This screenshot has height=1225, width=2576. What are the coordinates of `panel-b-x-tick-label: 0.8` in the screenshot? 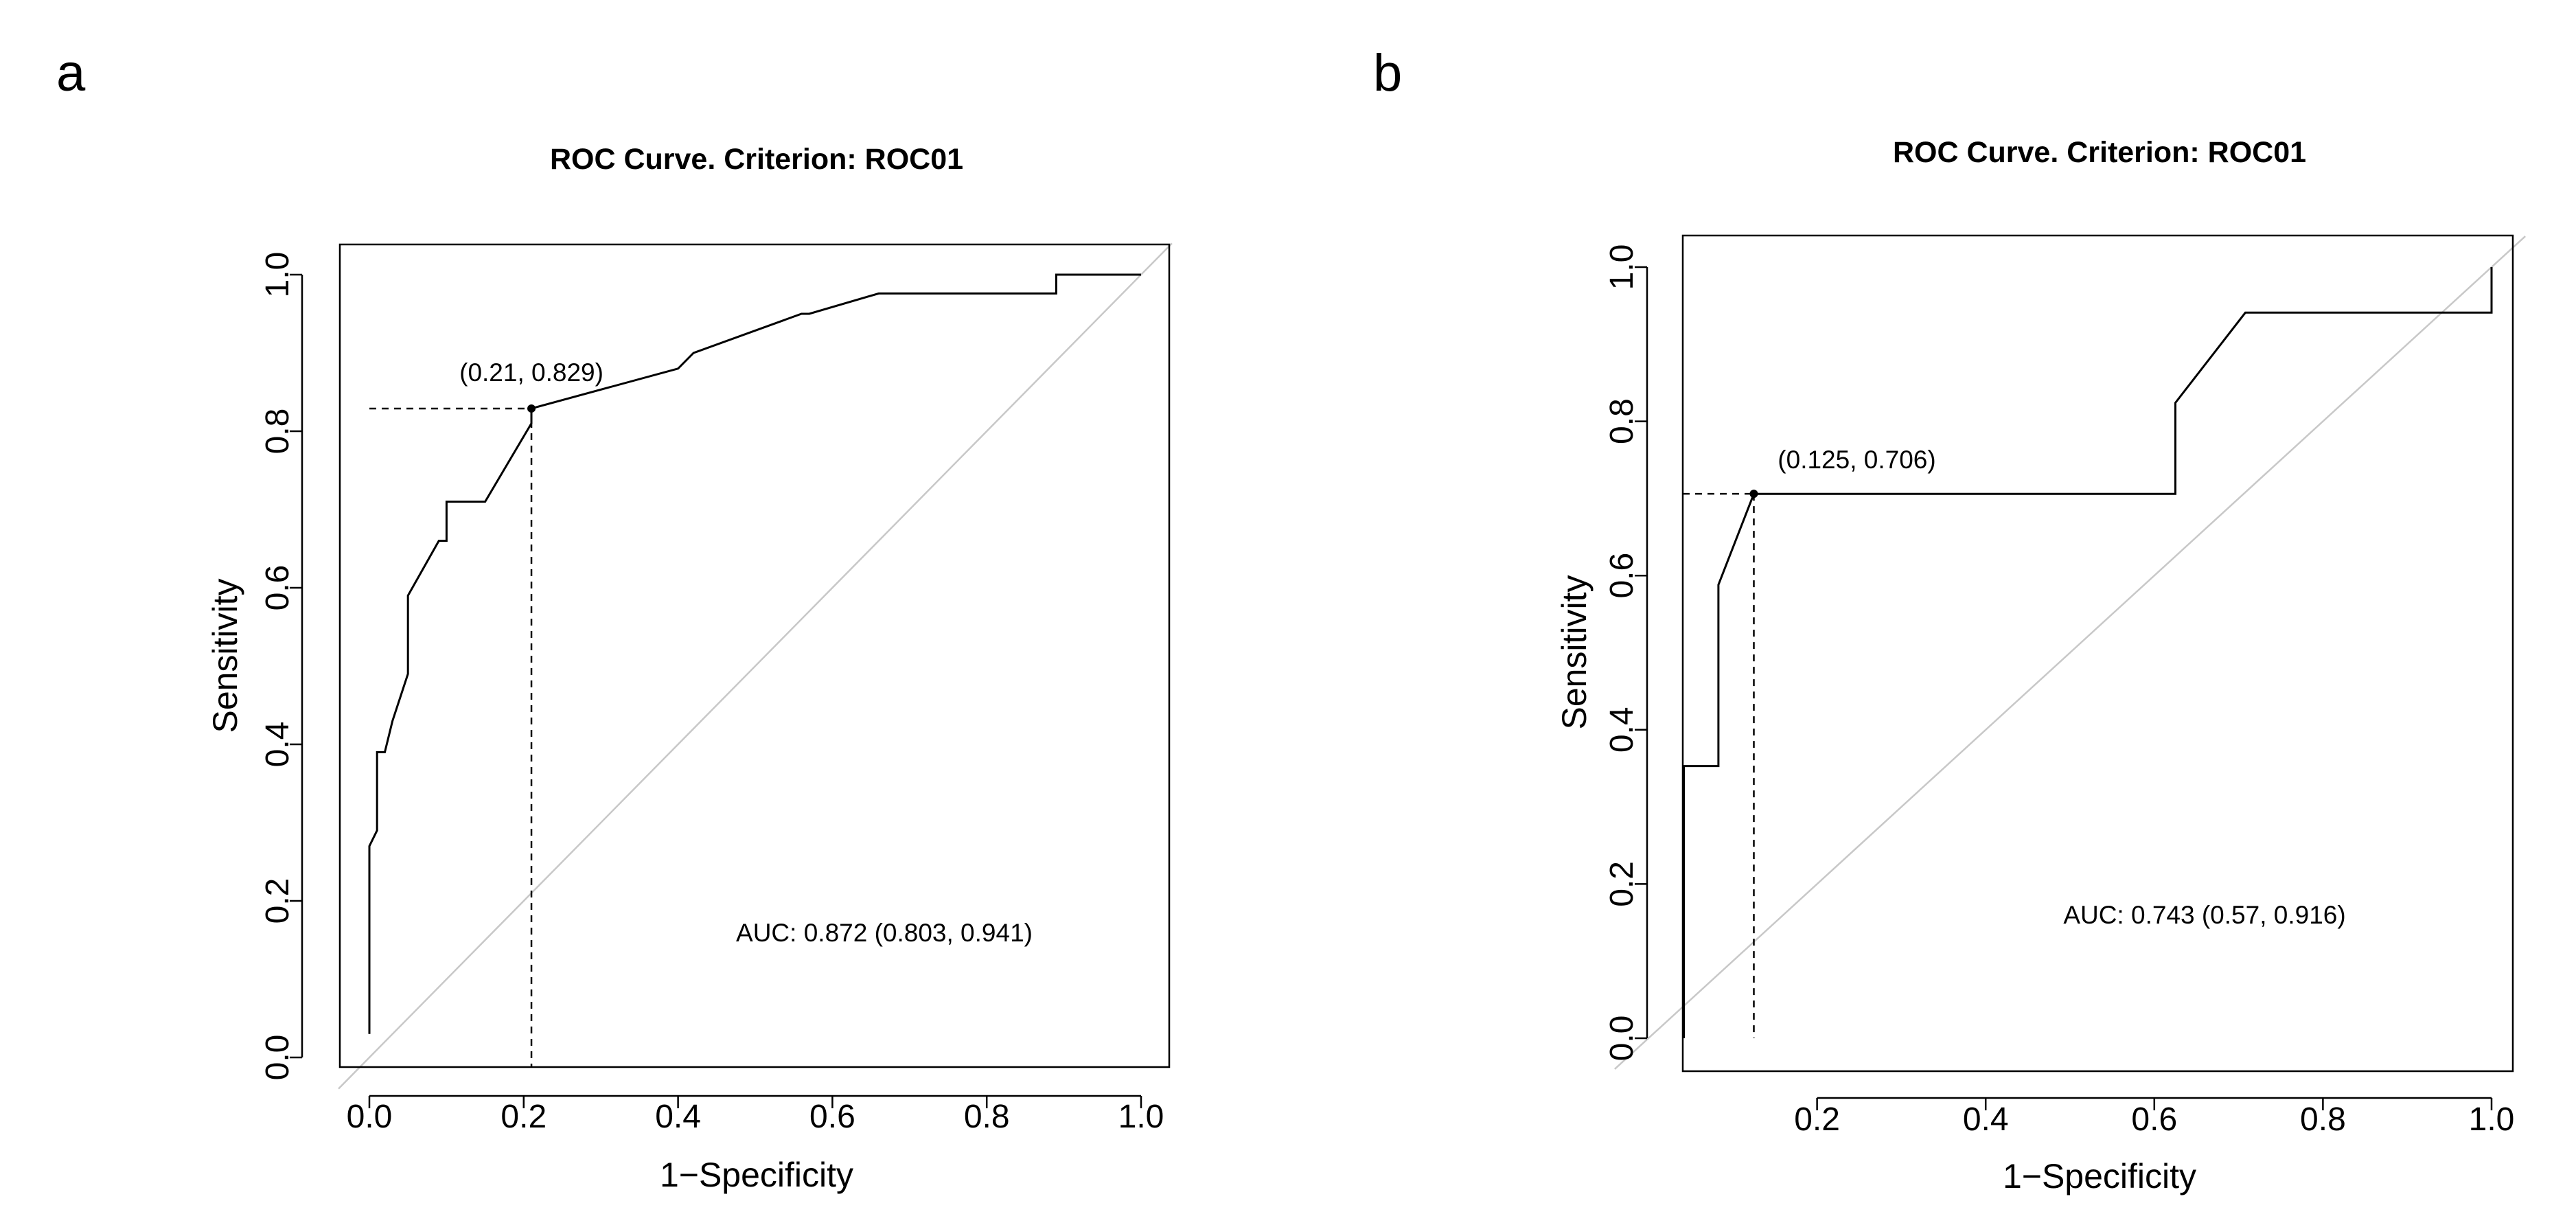 It's located at (2323, 1119).